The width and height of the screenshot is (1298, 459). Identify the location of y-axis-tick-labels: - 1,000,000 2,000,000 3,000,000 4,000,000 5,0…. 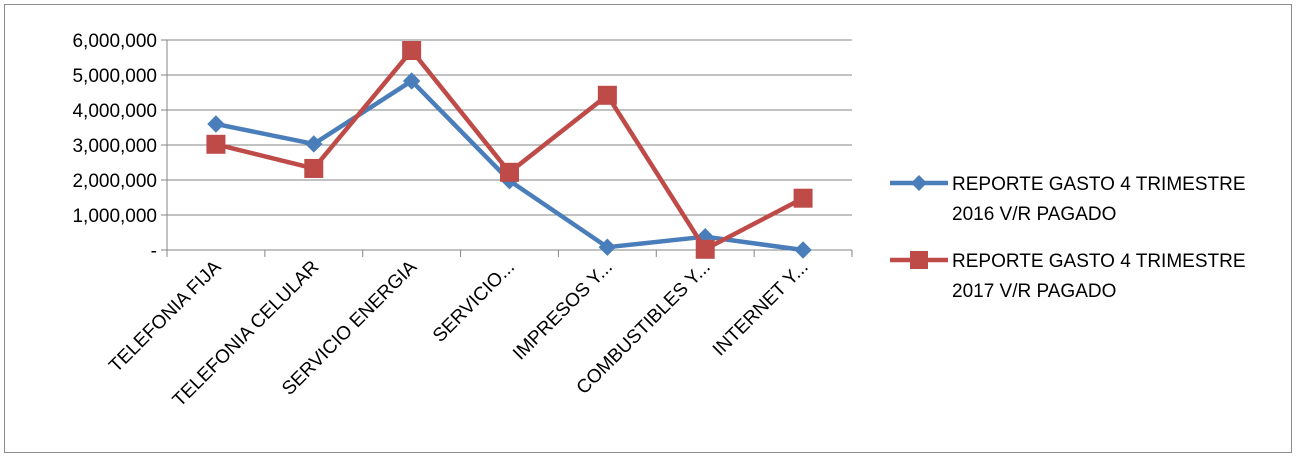
(114, 146).